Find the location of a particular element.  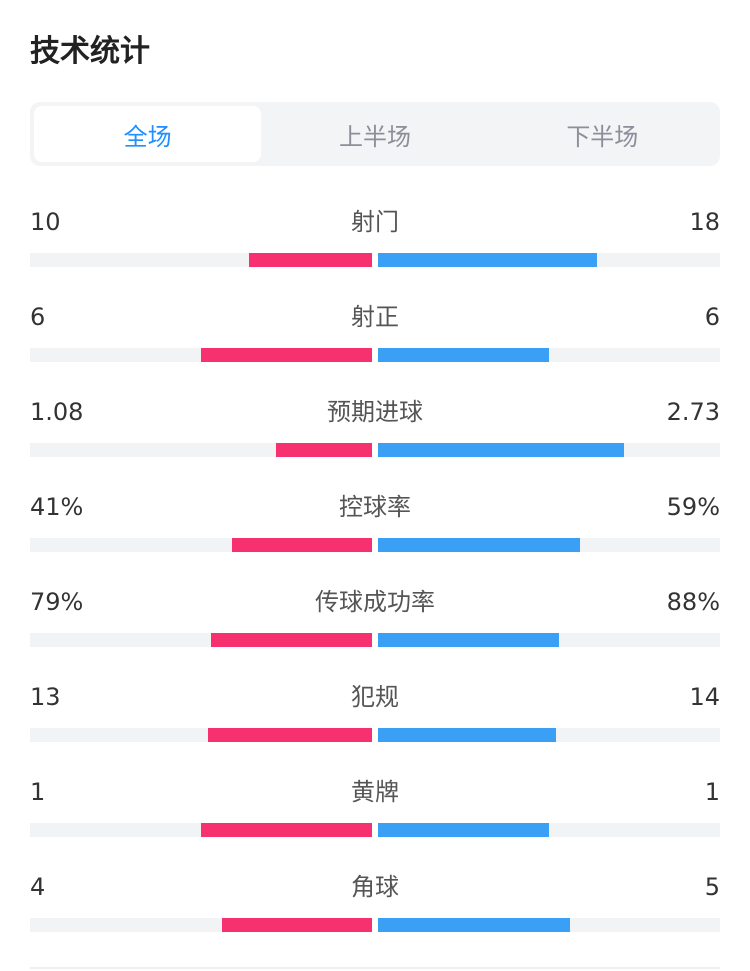

stat-row-expected-goals: 1.08 2.73 预期进球 is located at coordinates (375, 432).